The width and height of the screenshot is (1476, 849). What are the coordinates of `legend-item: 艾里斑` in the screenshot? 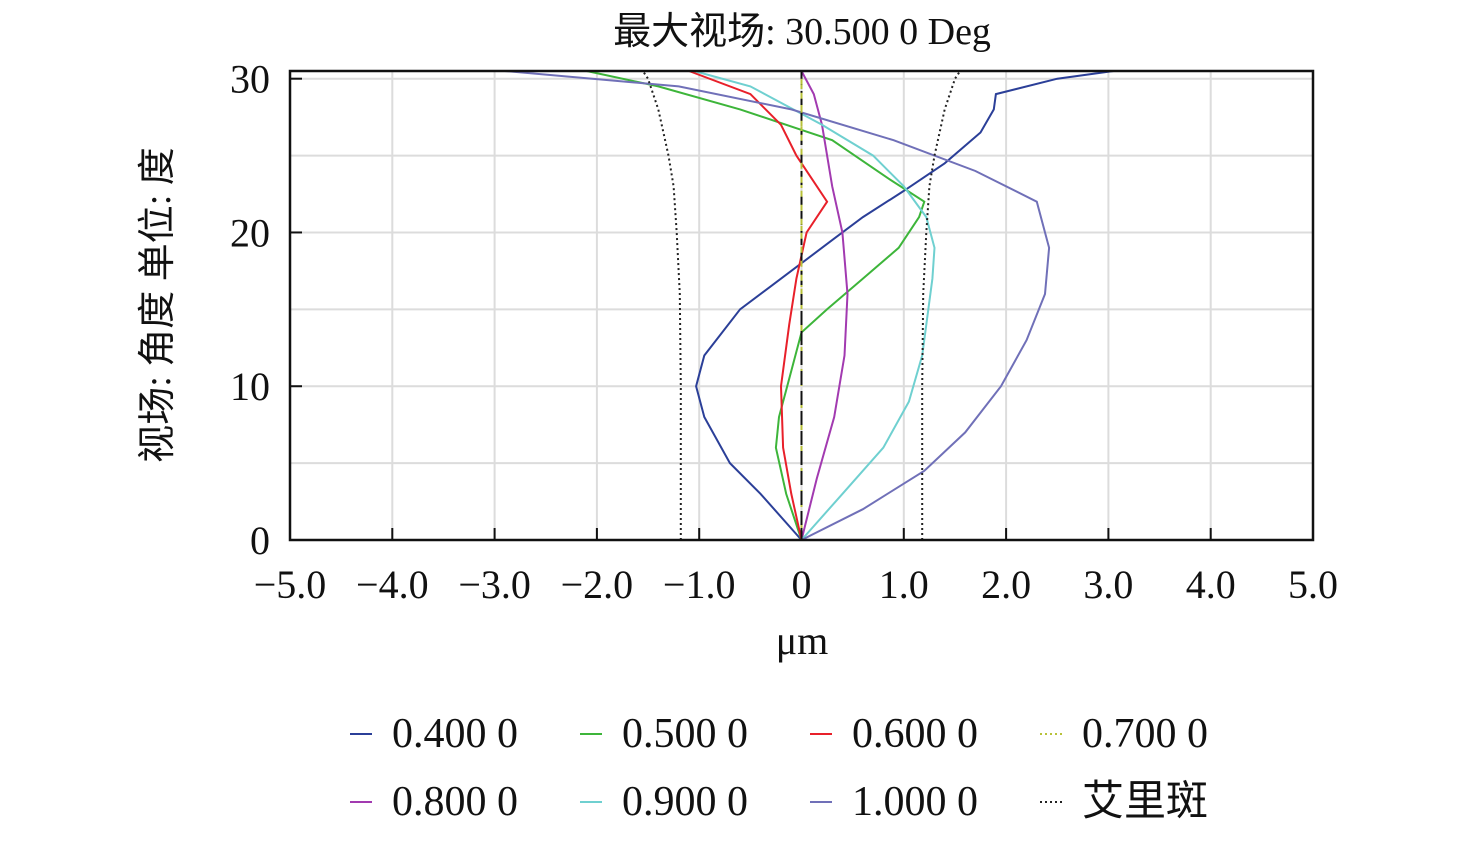 It's located at (1124, 802).